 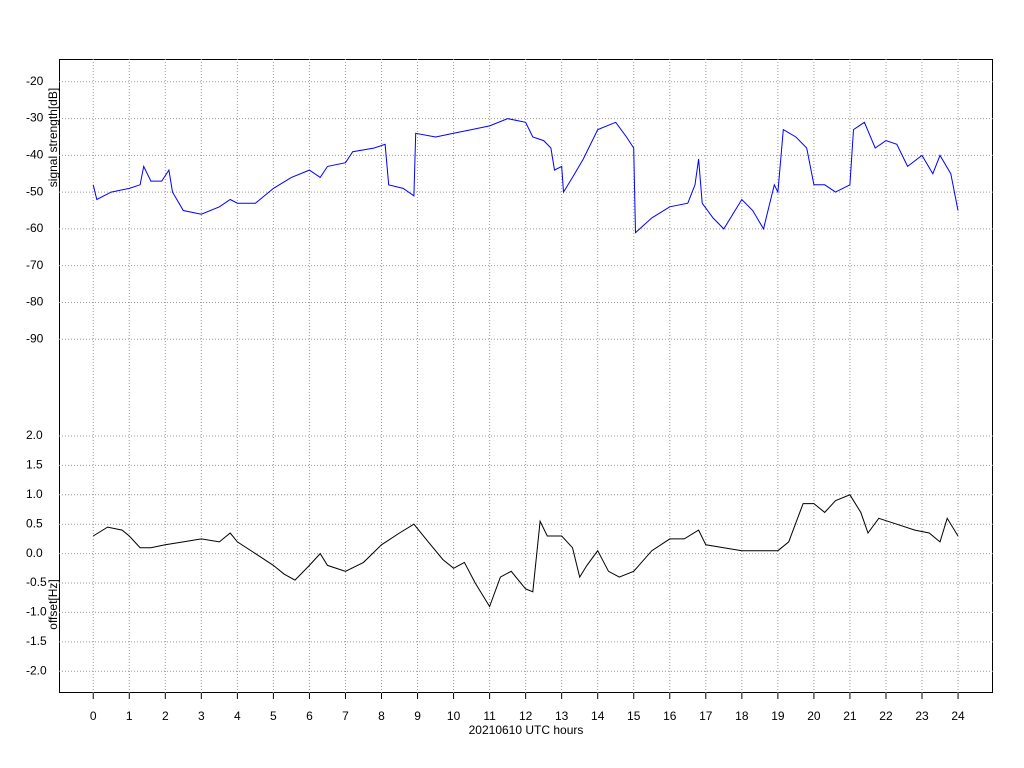 I want to click on y-tick-label: -0.5, so click(x=36, y=582).